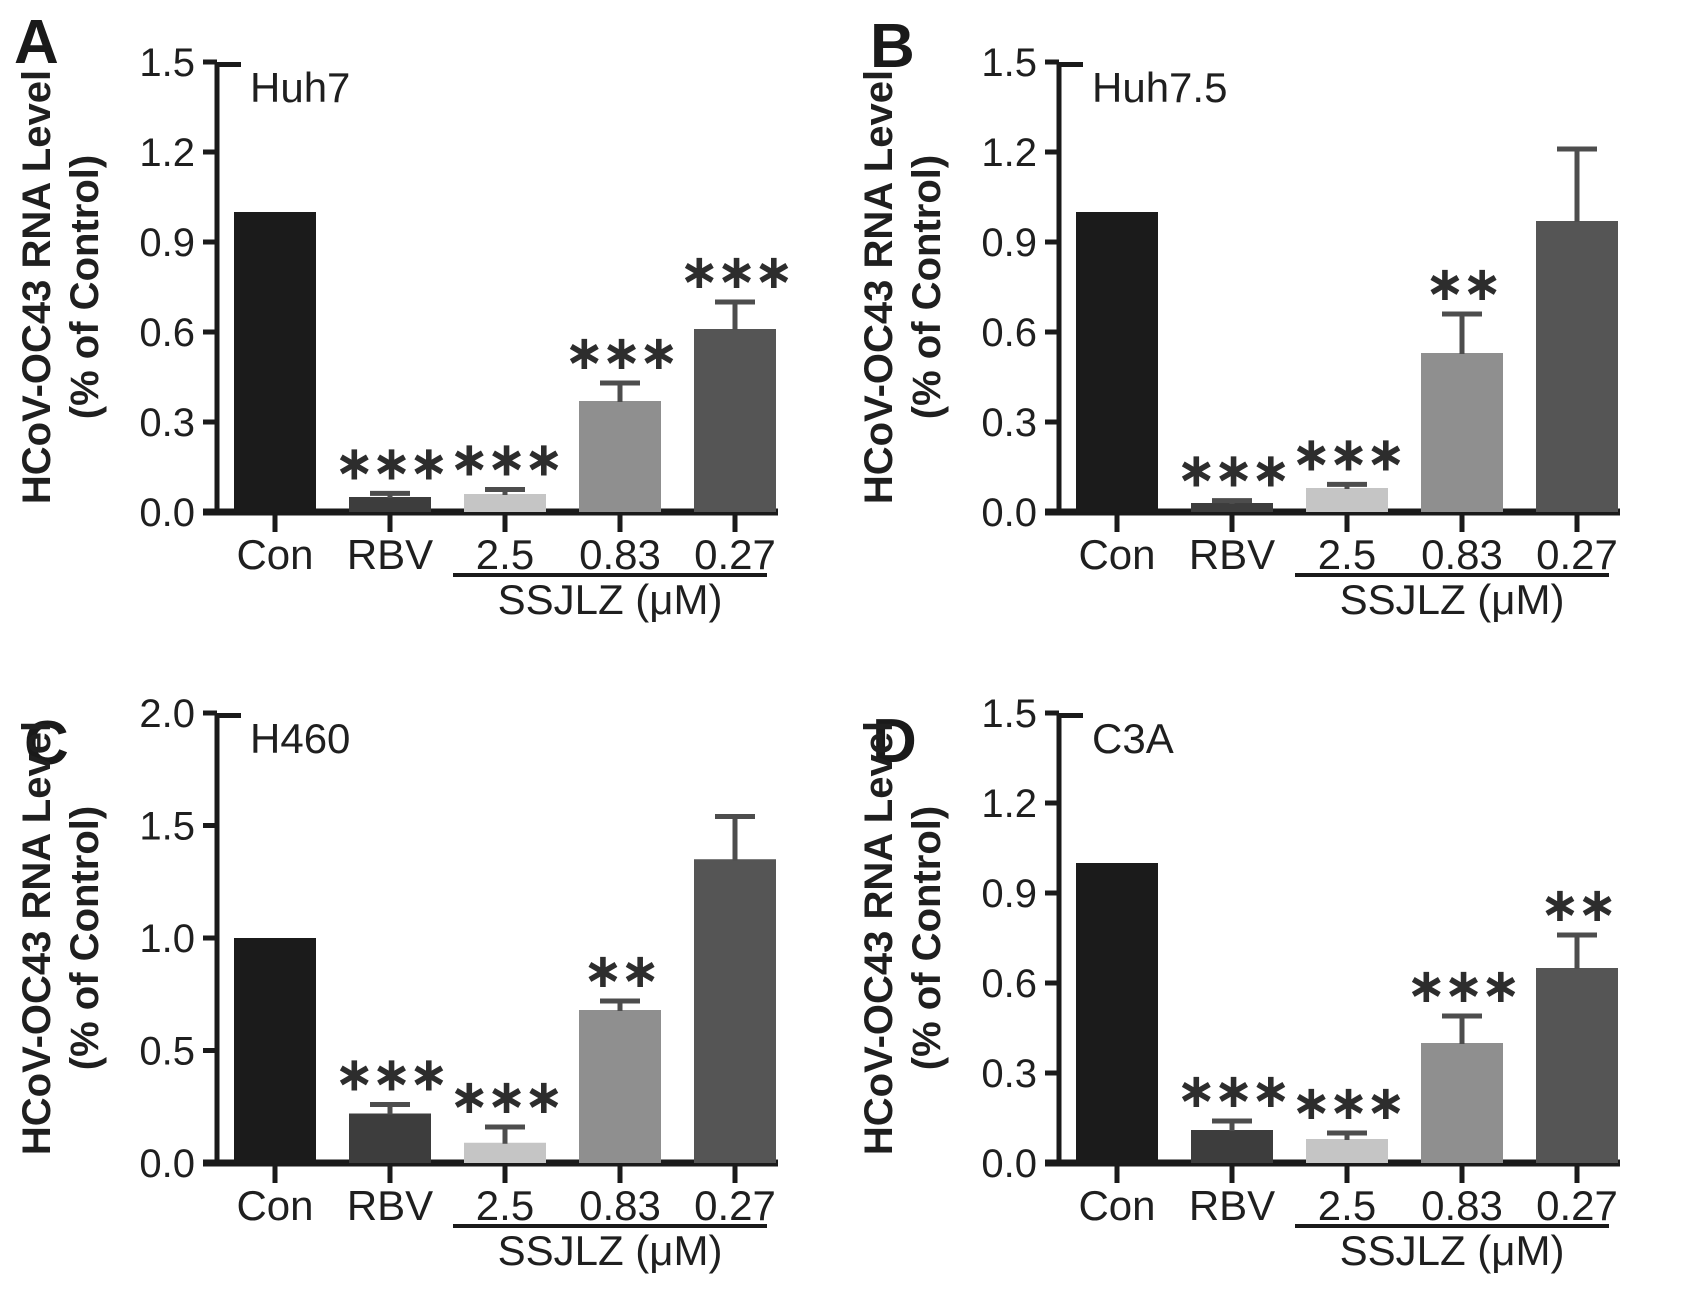  I want to click on panel-letter-a: A, so click(36, 42).